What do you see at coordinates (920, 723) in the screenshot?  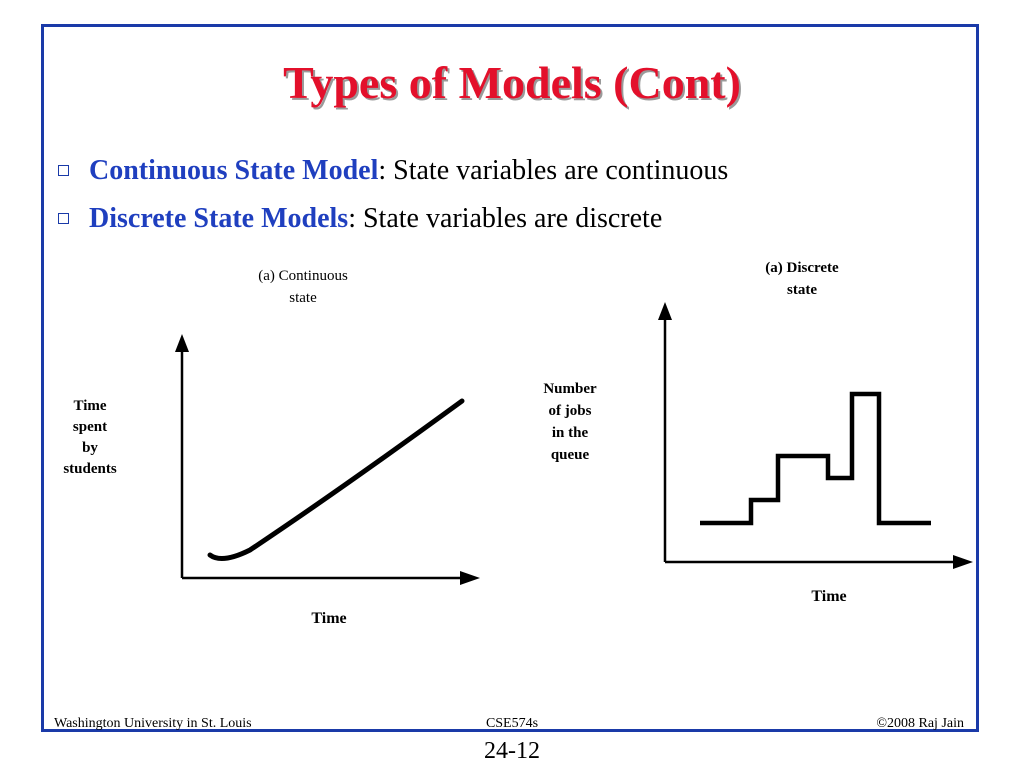 I see `footer-right: ©2008 Raj Jain` at bounding box center [920, 723].